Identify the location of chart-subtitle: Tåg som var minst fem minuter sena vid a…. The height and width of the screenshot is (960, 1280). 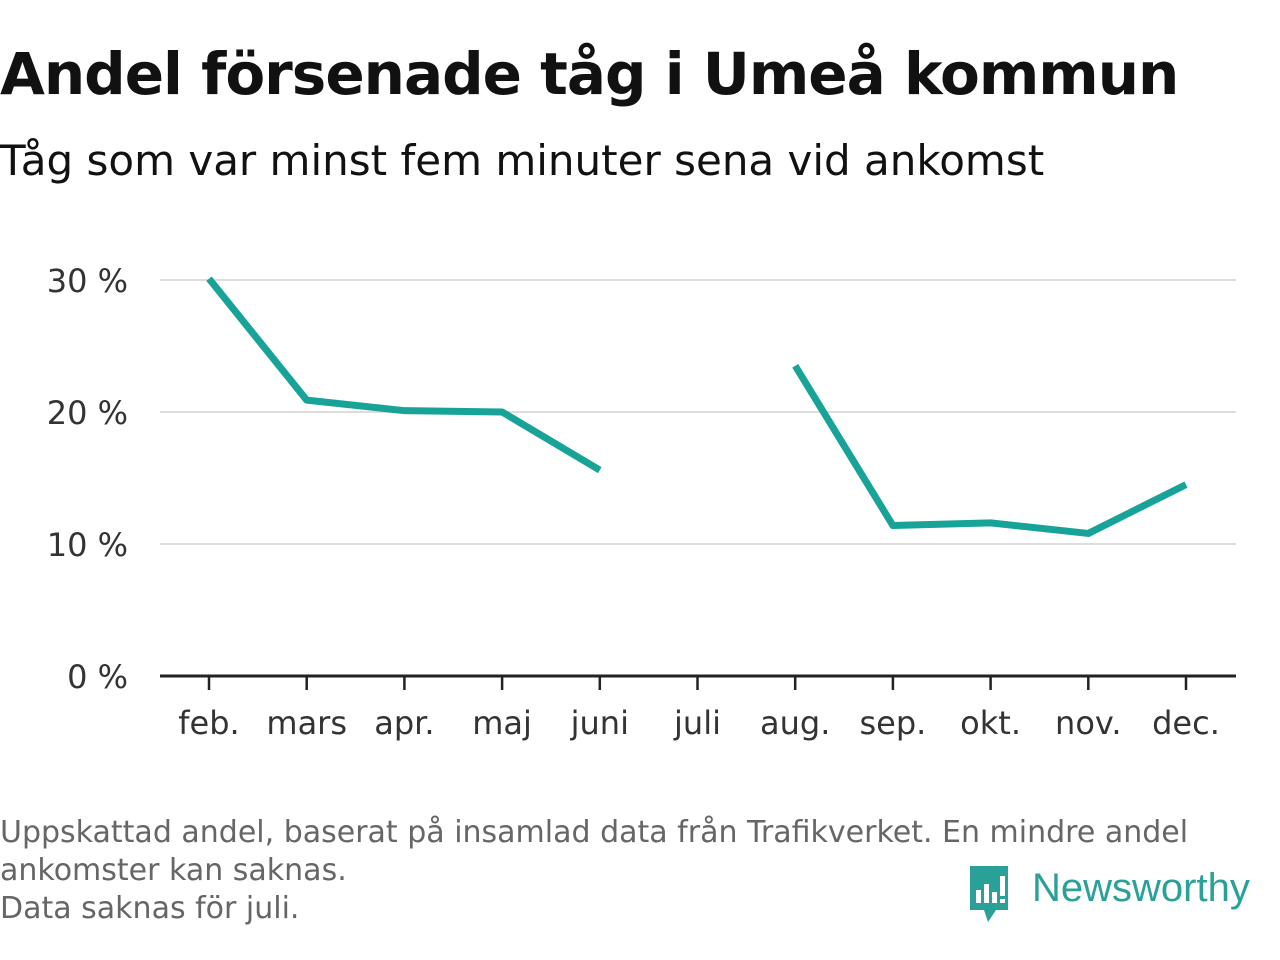
(522, 160).